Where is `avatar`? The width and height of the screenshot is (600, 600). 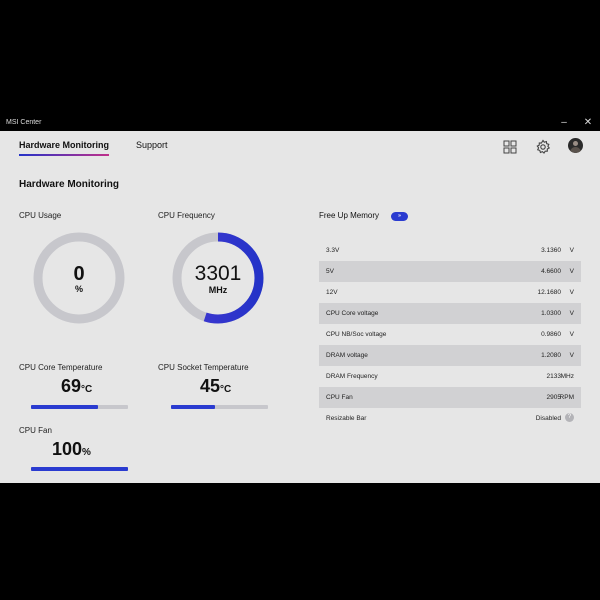
avatar is located at coordinates (575, 145).